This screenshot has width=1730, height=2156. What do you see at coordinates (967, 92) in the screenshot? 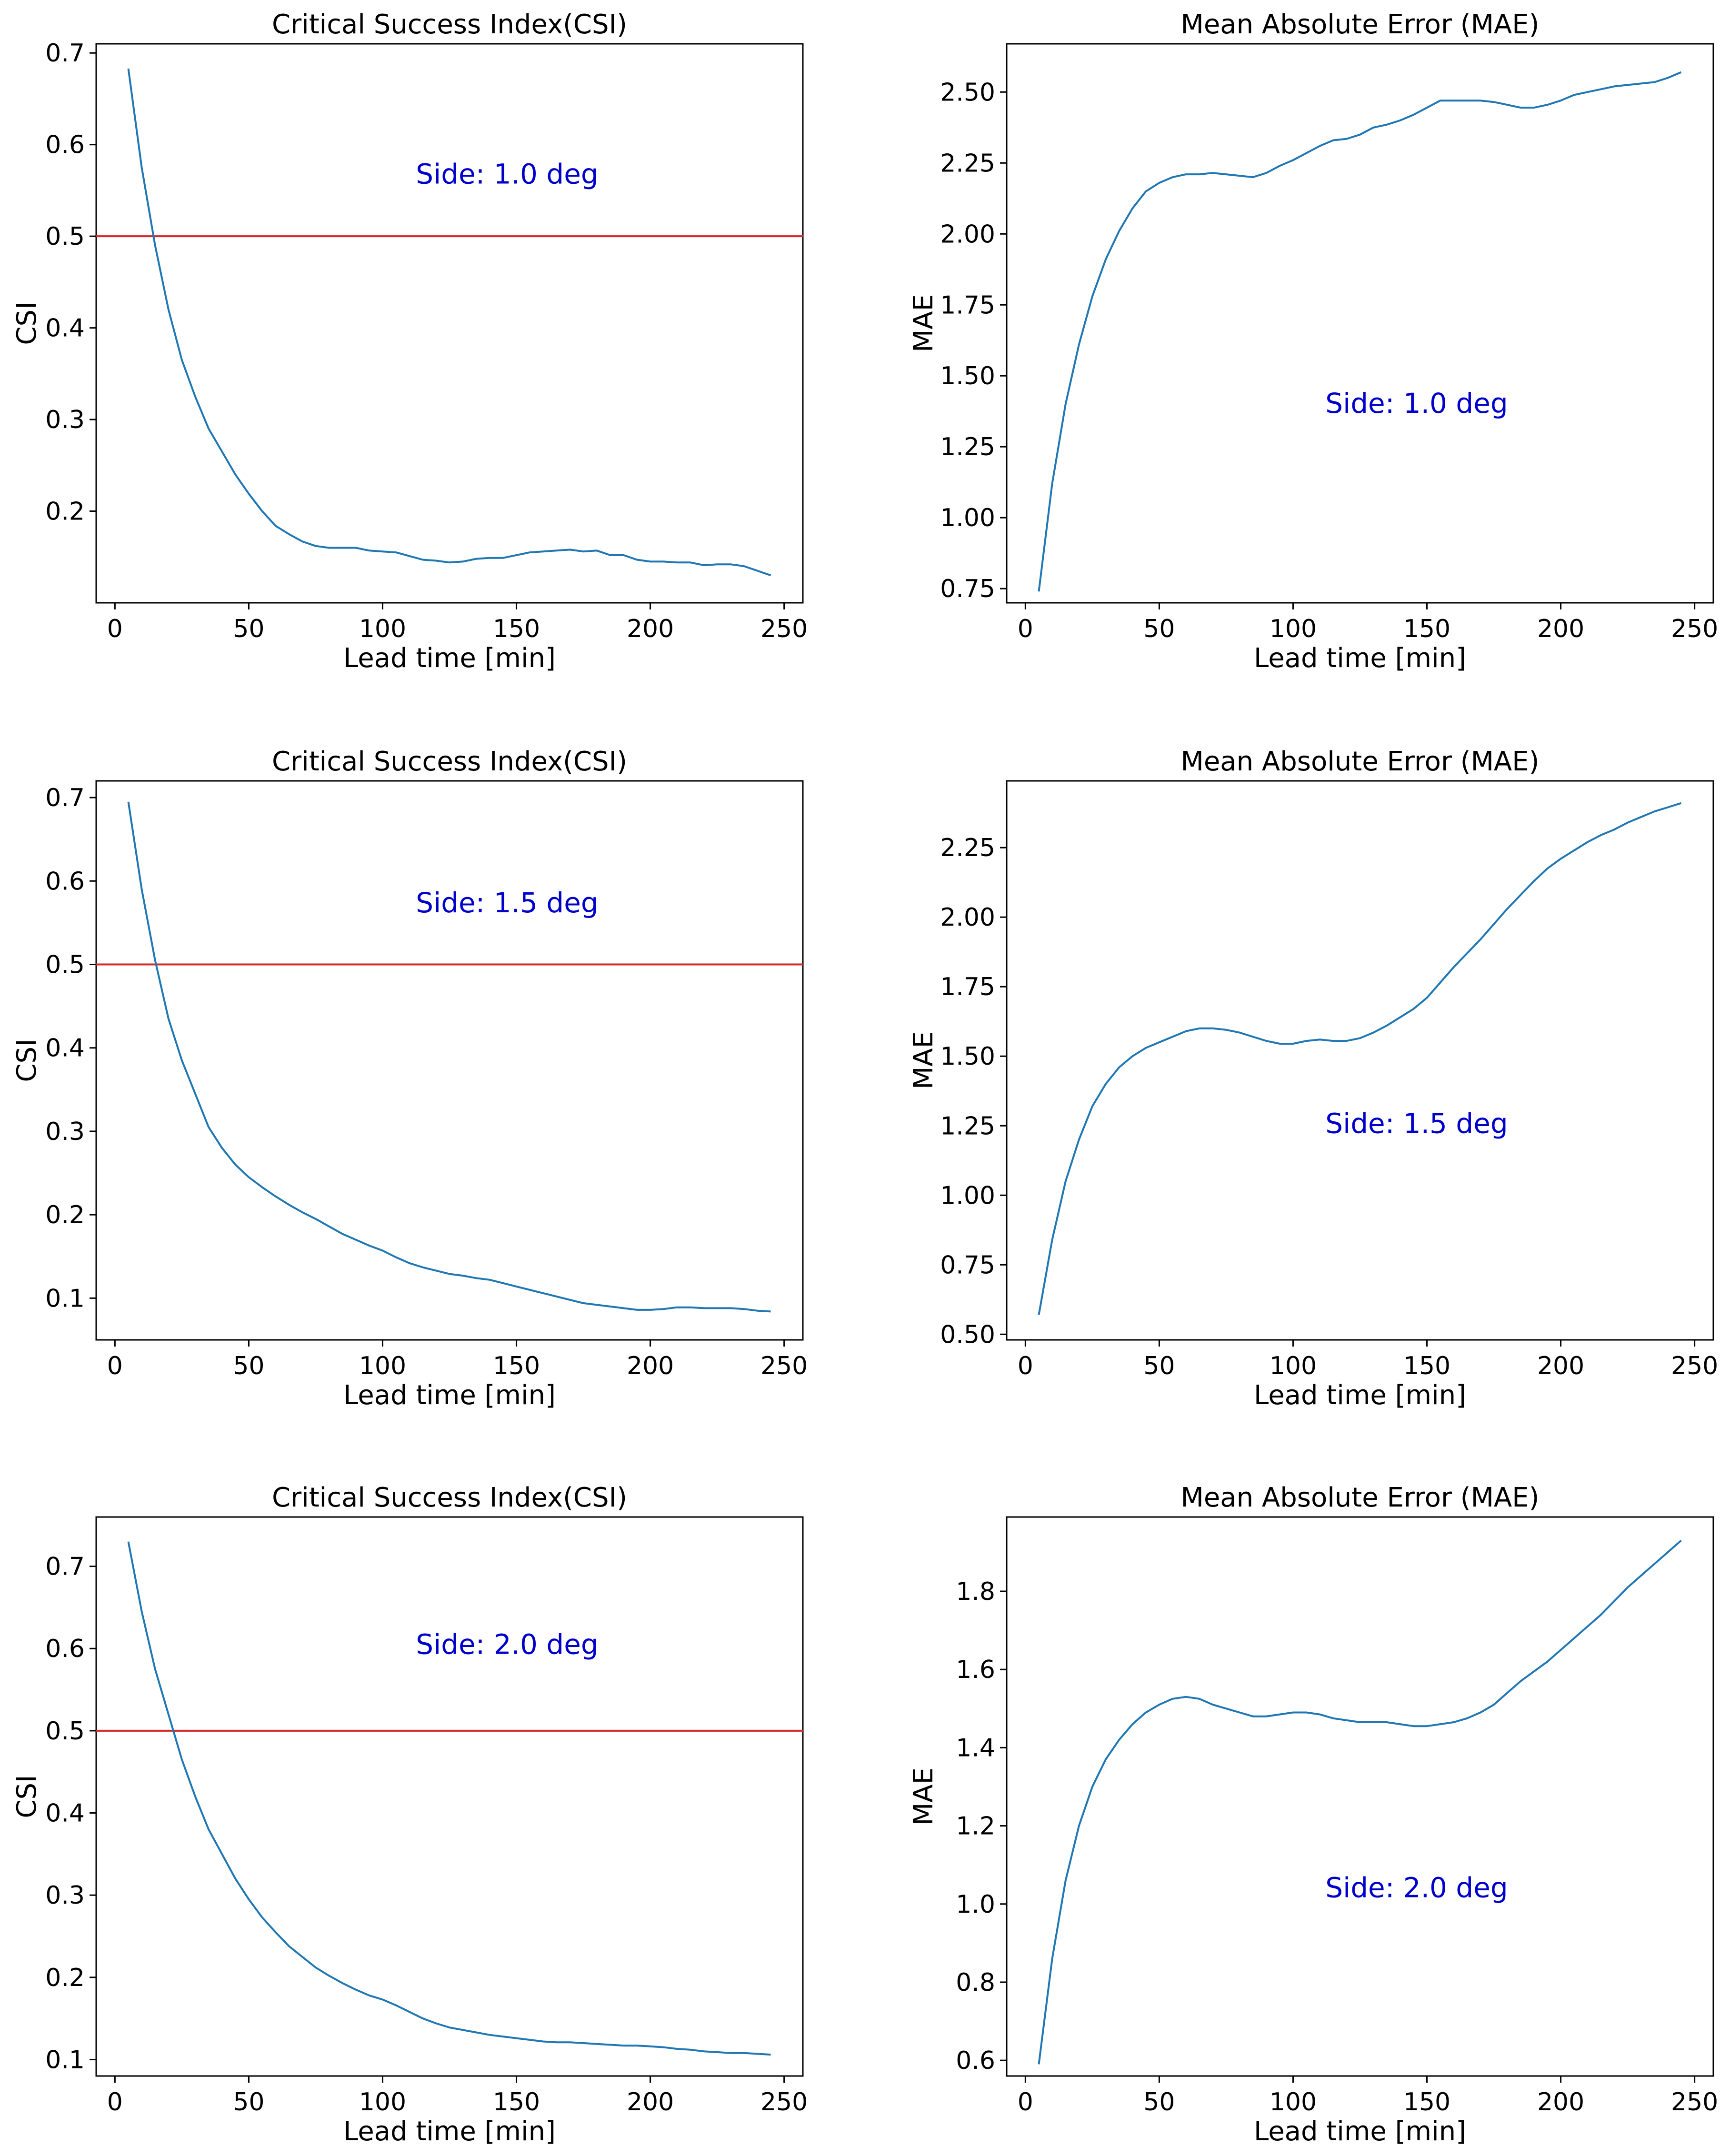
I see `y-tick-label: 2.50` at bounding box center [967, 92].